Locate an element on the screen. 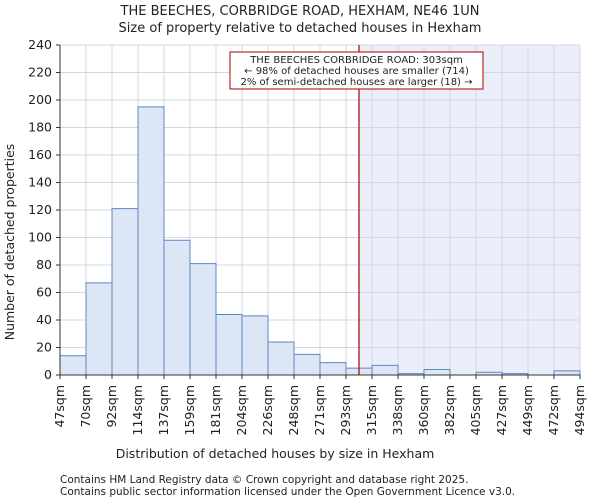 Image resolution: width=600 pixels, height=500 pixels. y-tick-labels: 0 20 40 60 80 100 120 140 160 180 200 220 240 is located at coordinates (44, 209).